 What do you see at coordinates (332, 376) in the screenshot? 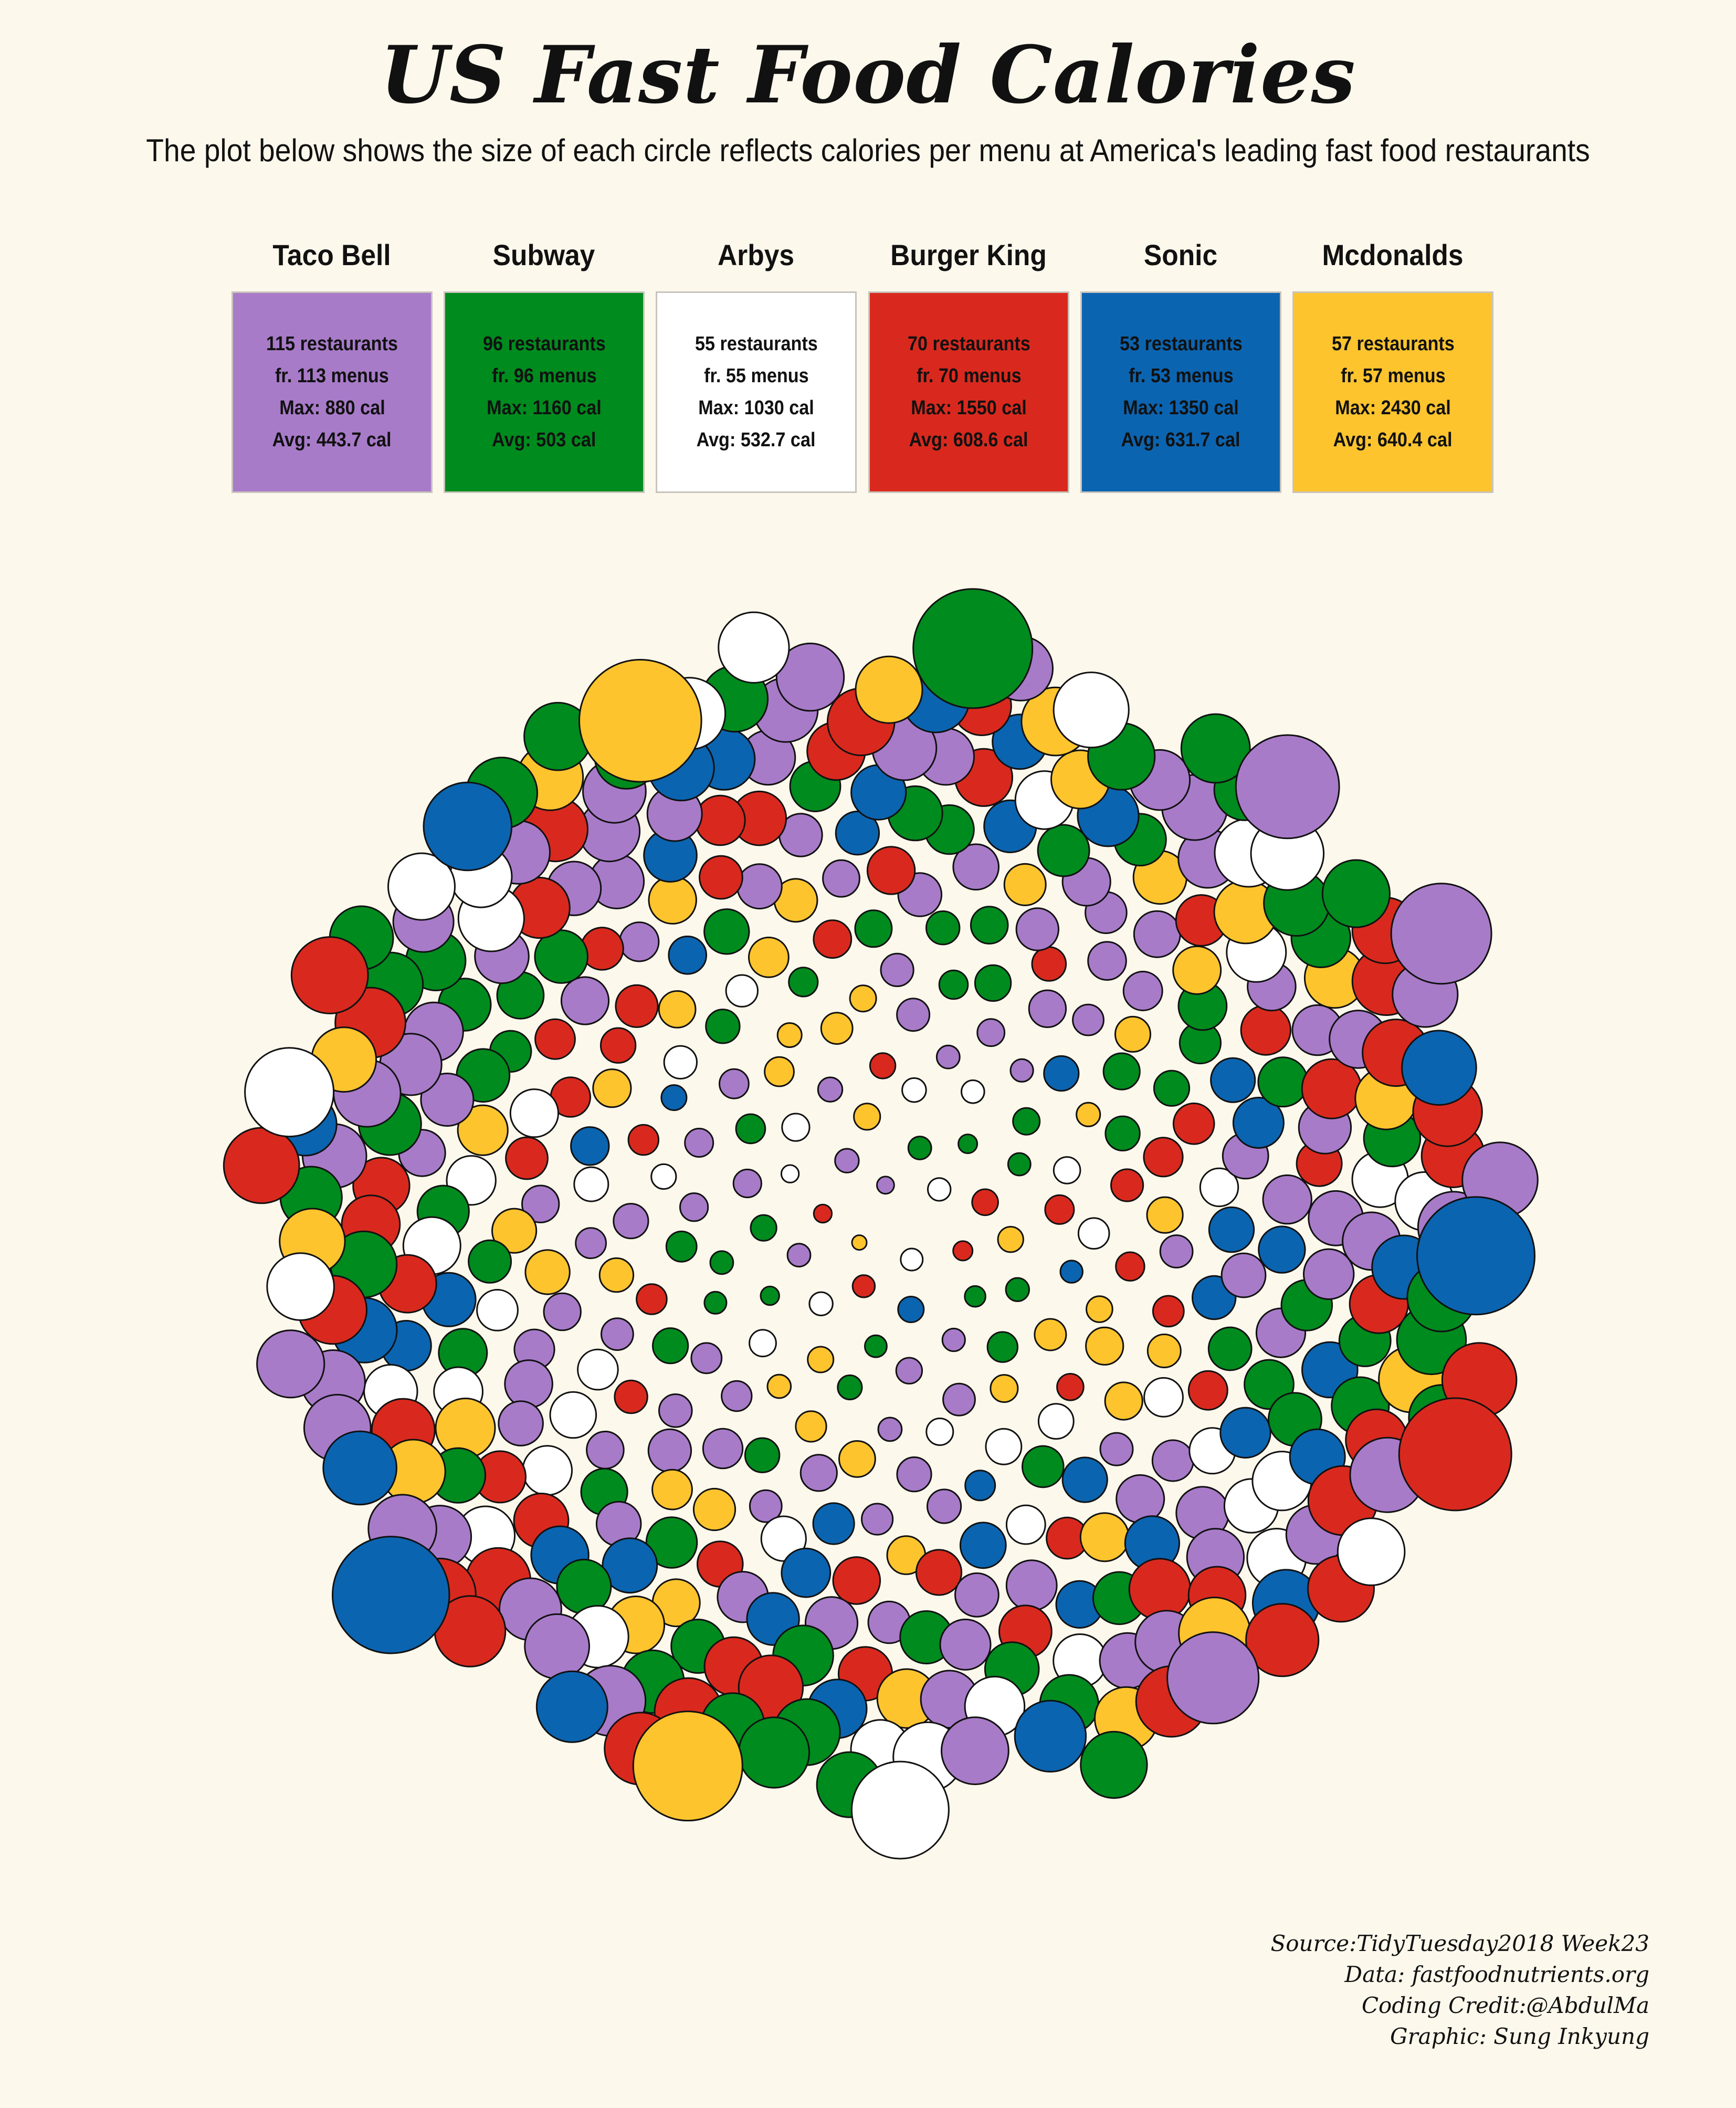
I see `legend-menus-label: fr. 113 menus` at bounding box center [332, 376].